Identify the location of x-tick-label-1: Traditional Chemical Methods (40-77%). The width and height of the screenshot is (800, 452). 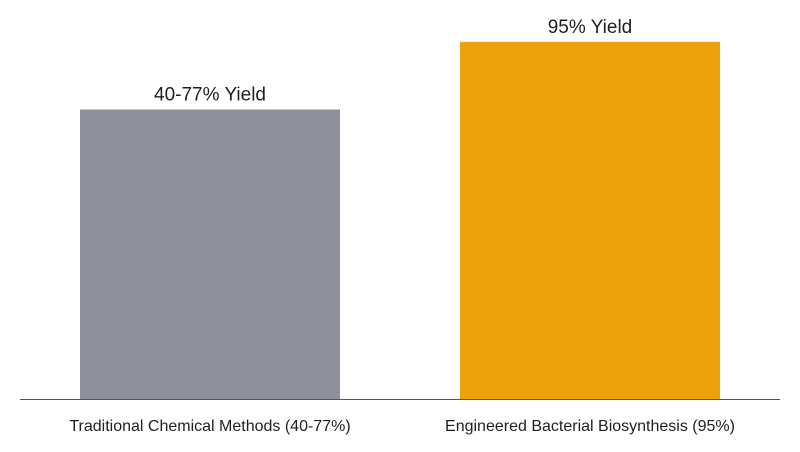
(209, 426).